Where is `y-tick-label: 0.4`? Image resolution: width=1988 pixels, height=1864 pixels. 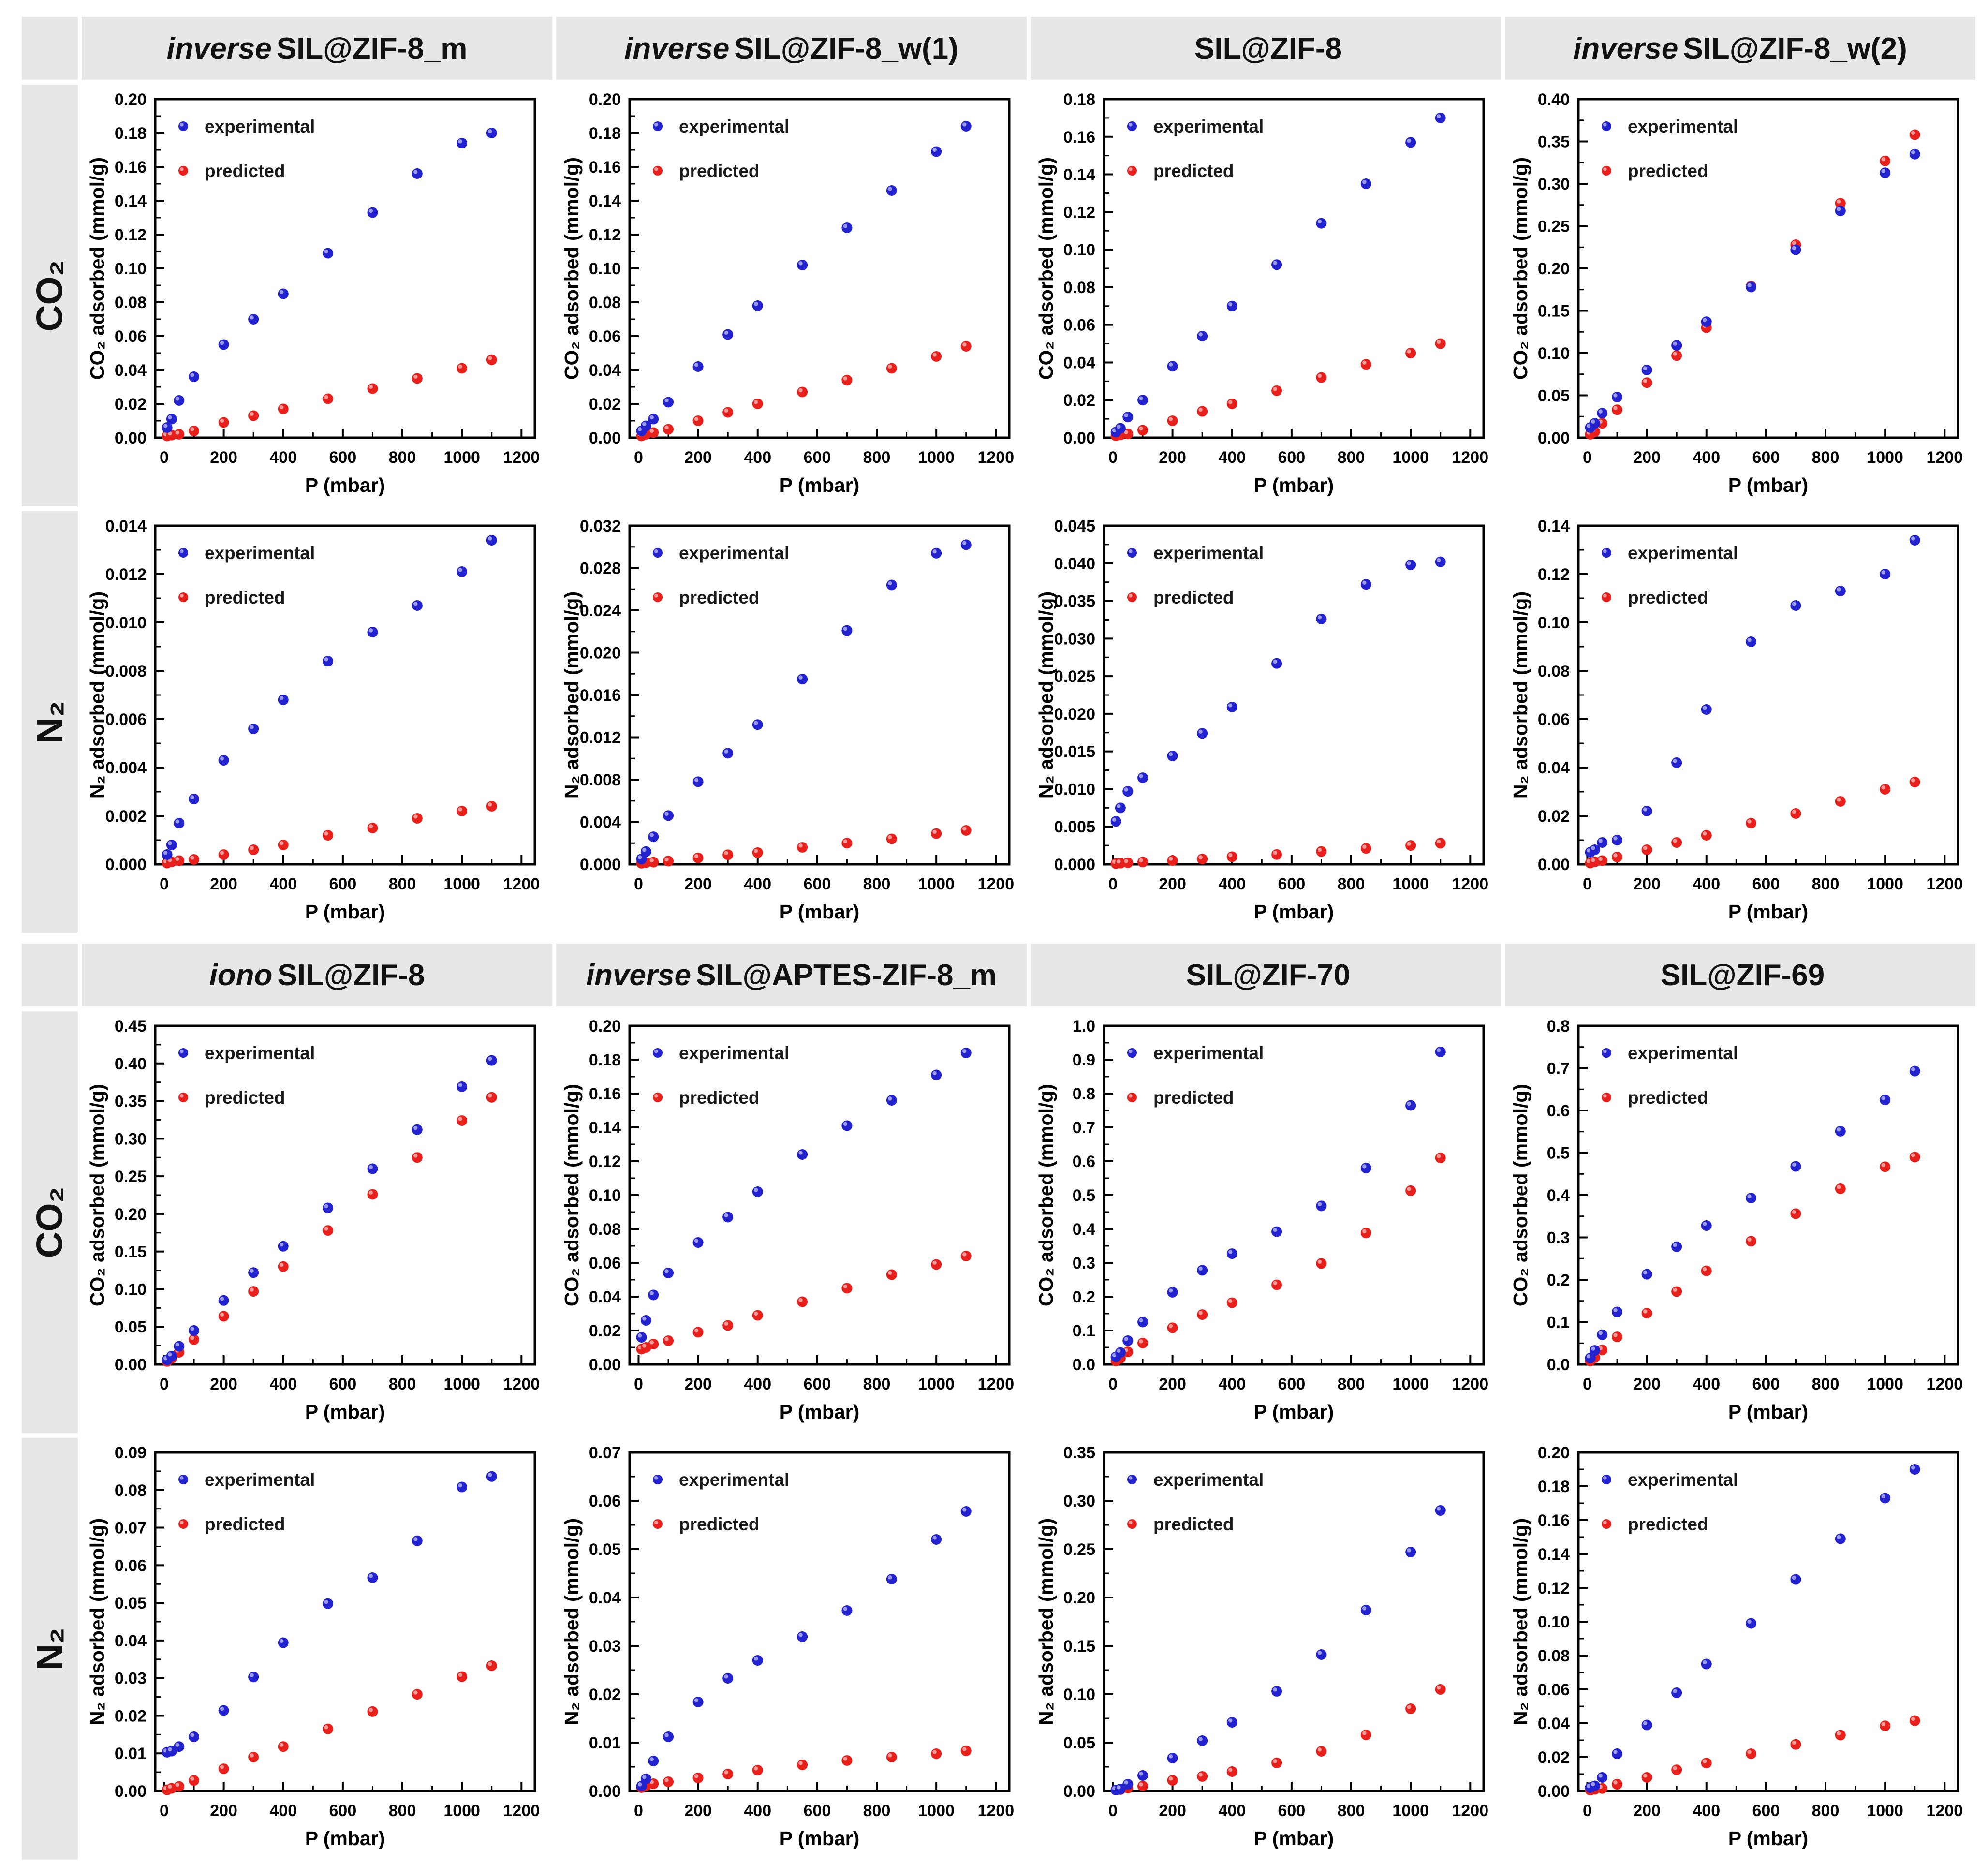 y-tick-label: 0.4 is located at coordinates (1558, 1196).